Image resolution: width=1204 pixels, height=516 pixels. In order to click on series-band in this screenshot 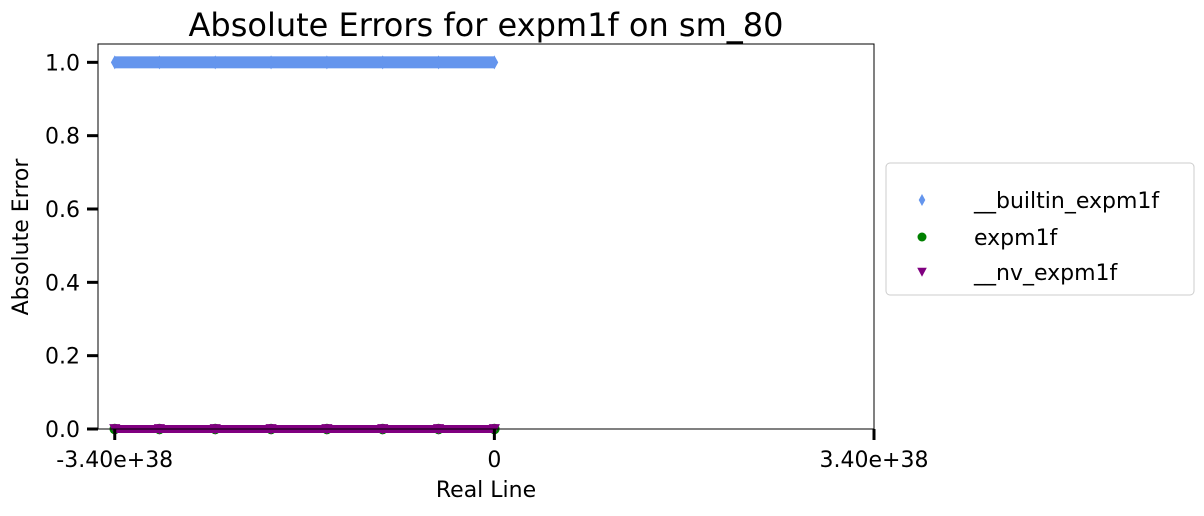, I will do `click(304, 62)`.